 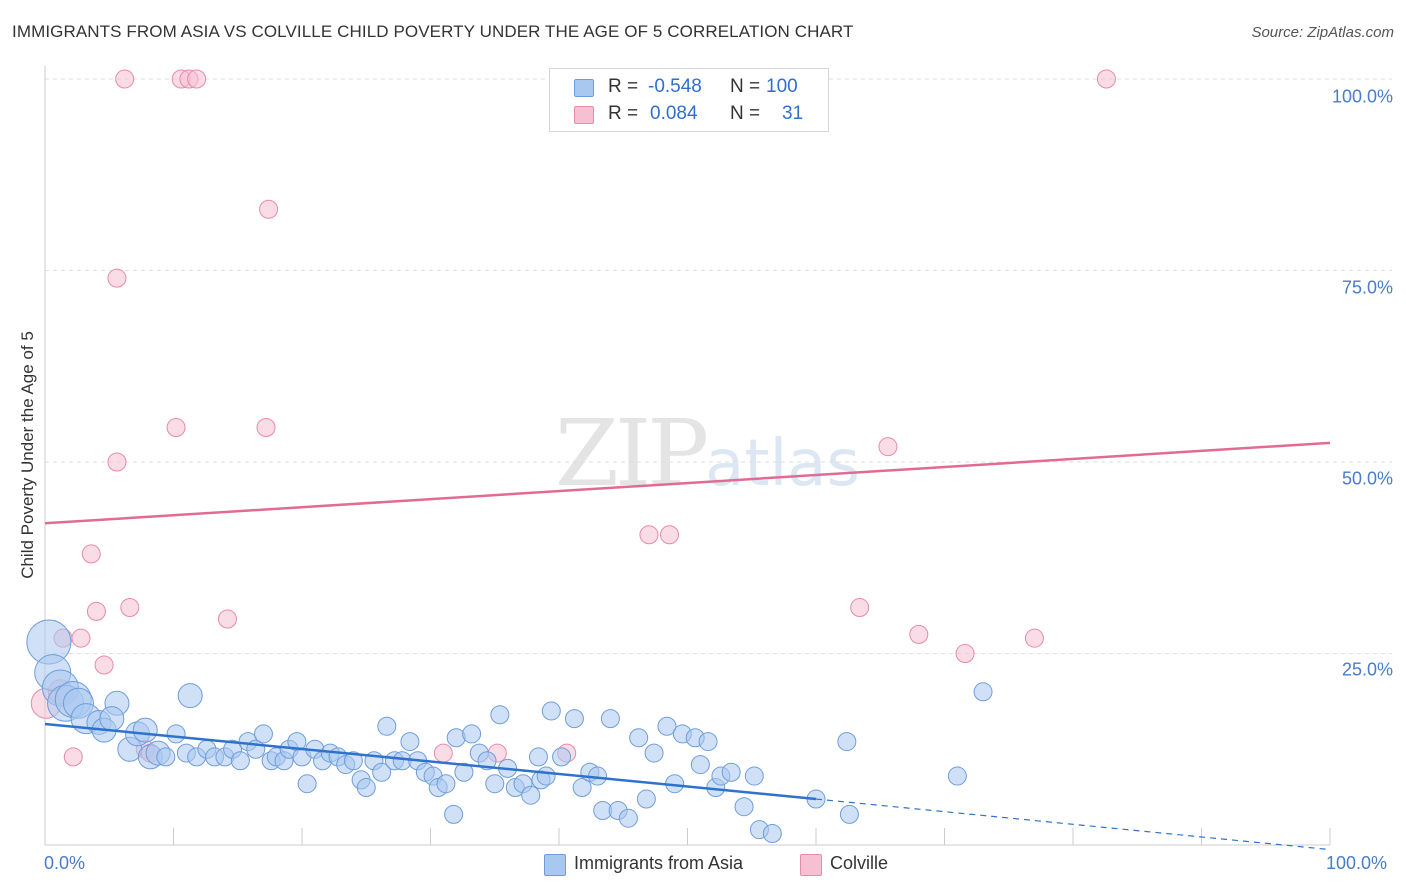 What do you see at coordinates (793, 113) in the screenshot?
I see `legend-n-value: 31` at bounding box center [793, 113].